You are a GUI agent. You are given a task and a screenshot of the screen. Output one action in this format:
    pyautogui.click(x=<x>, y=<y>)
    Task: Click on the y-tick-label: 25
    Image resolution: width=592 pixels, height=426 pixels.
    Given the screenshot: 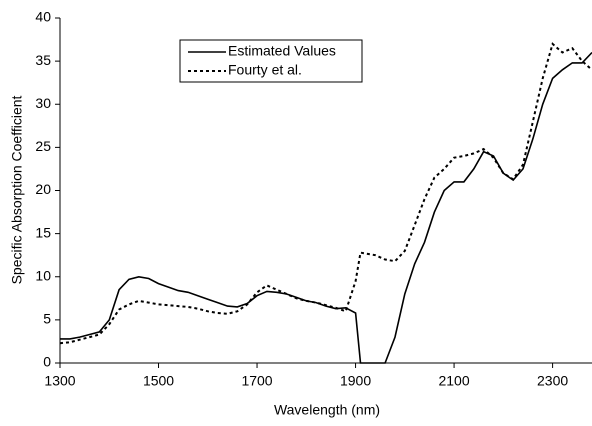 What is the action you would take?
    pyautogui.click(x=43, y=146)
    